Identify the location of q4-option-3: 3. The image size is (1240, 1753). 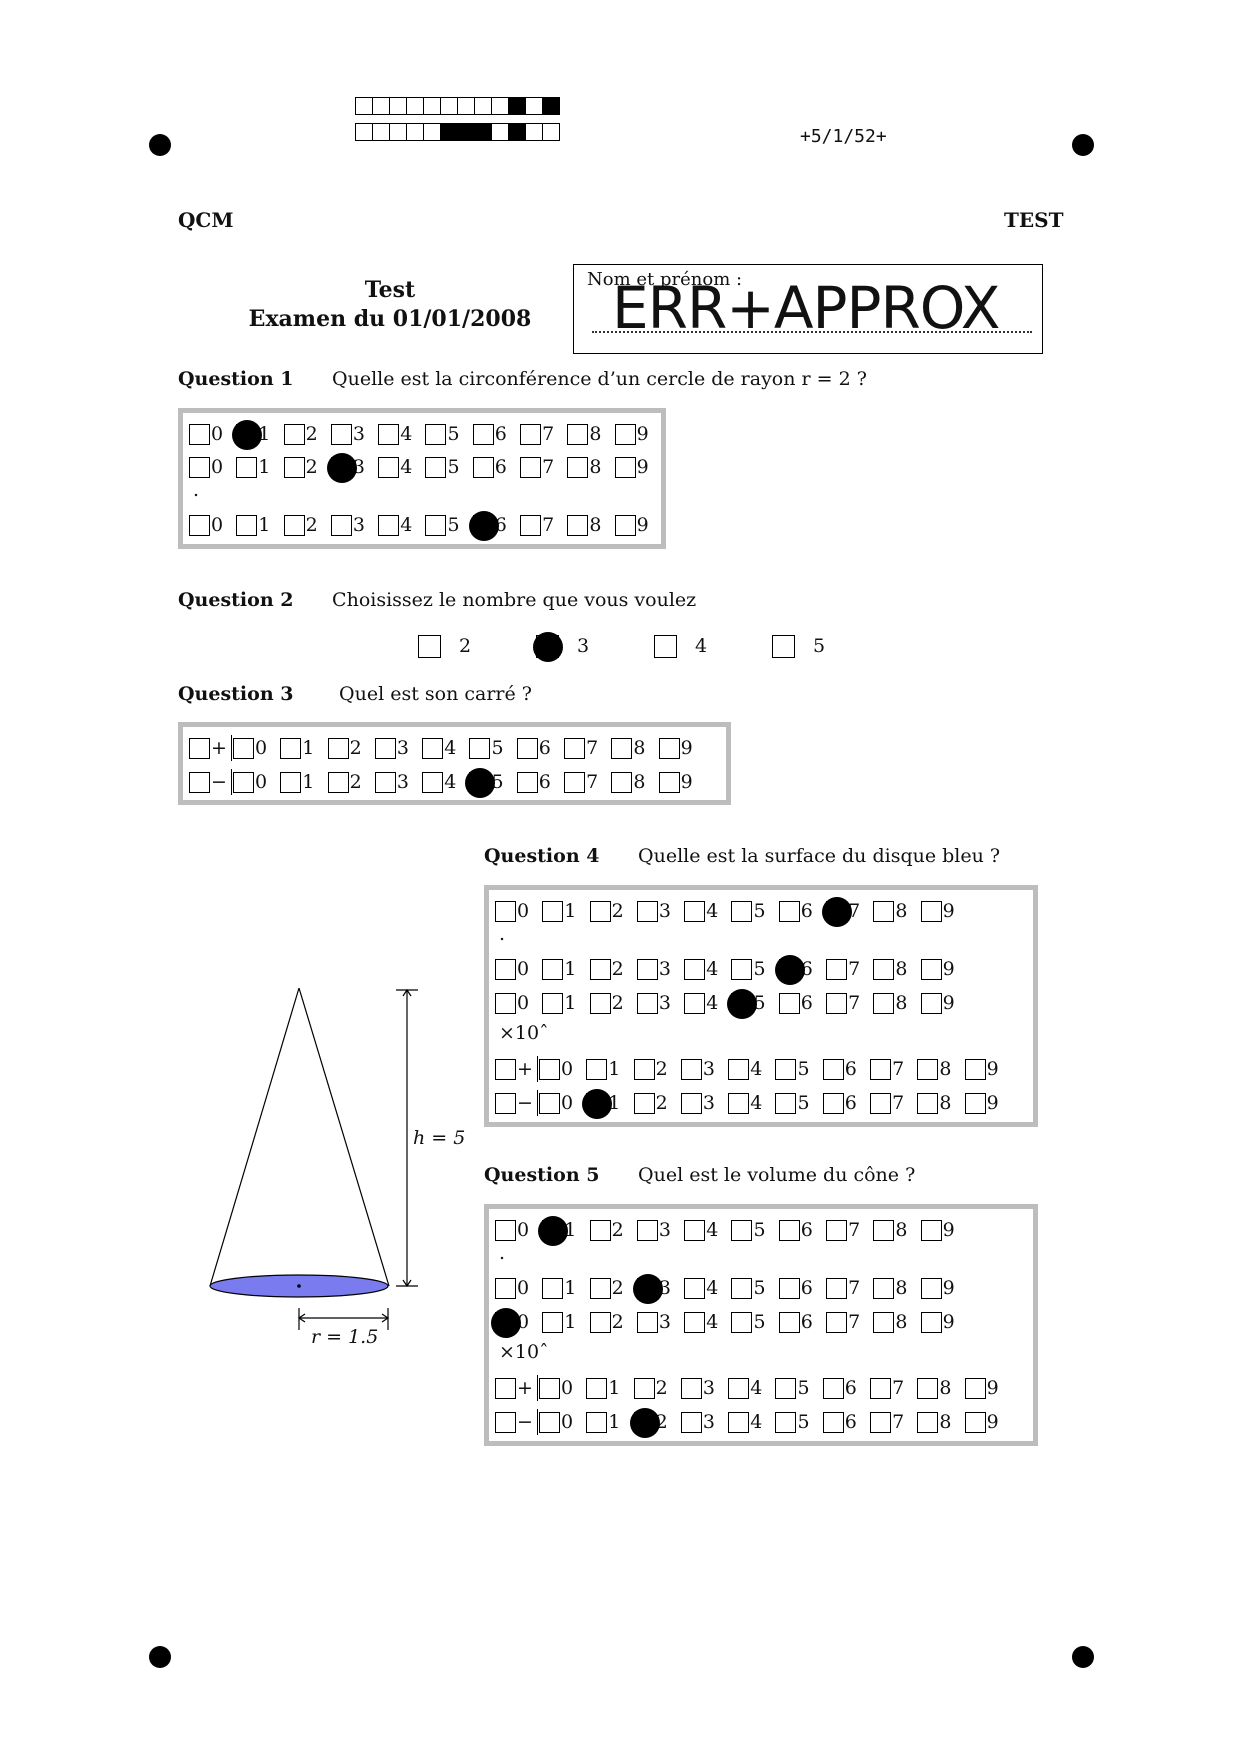
(660, 911).